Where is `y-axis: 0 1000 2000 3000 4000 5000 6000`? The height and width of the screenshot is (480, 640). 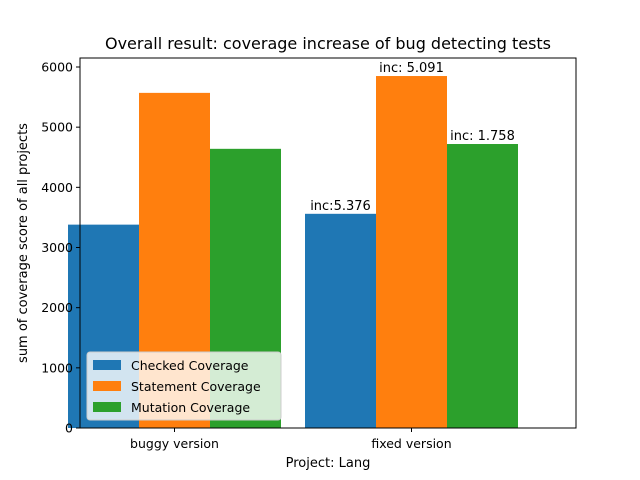
y-axis: 0 1000 2000 3000 4000 5000 6000 is located at coordinates (60, 248).